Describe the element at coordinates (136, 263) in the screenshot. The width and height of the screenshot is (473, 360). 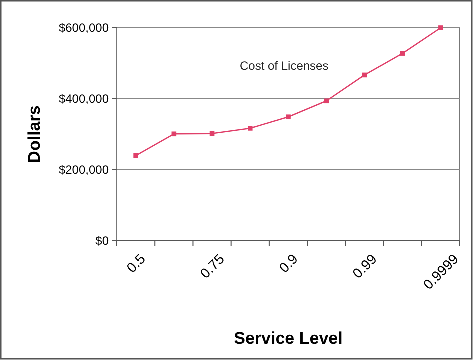
I see `x-tick-label: 0.5` at that location.